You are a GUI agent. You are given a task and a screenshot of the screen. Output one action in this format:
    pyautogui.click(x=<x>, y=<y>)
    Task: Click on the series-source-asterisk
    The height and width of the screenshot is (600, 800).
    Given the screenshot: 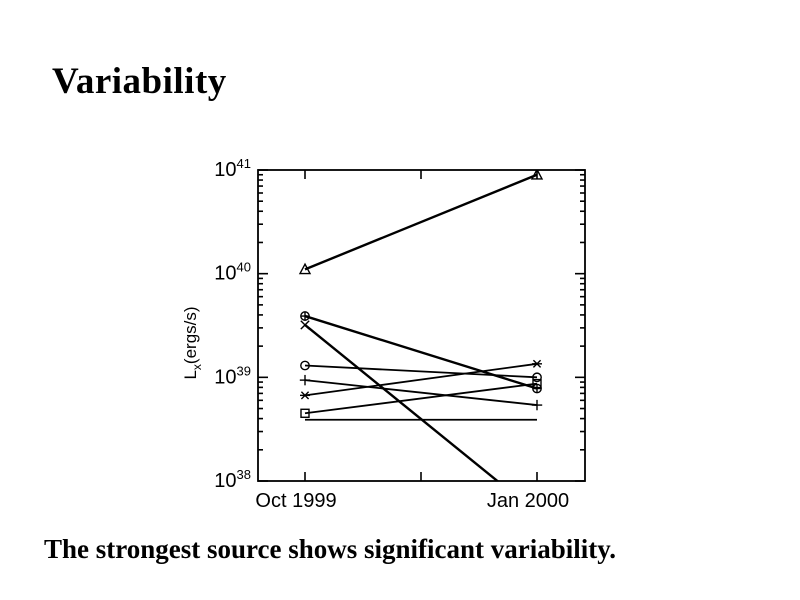 What is the action you would take?
    pyautogui.click(x=421, y=379)
    